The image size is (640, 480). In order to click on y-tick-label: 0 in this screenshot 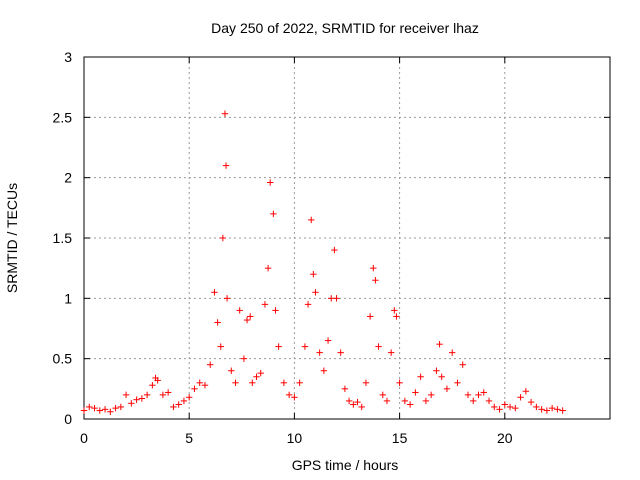, I will do `click(68, 419)`.